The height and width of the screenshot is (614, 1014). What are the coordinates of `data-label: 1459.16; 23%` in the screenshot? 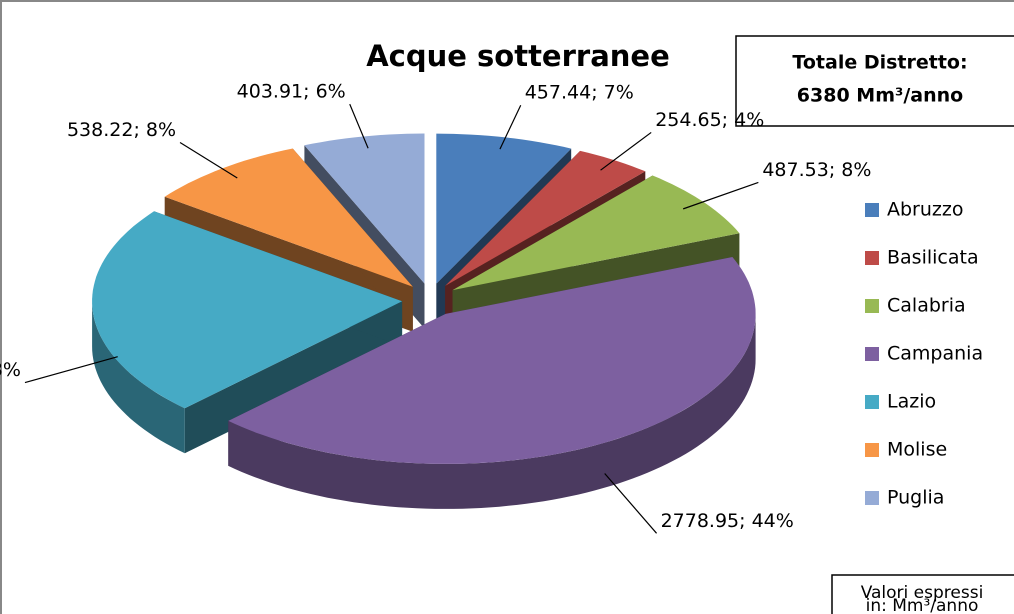 It's located at (10, 370).